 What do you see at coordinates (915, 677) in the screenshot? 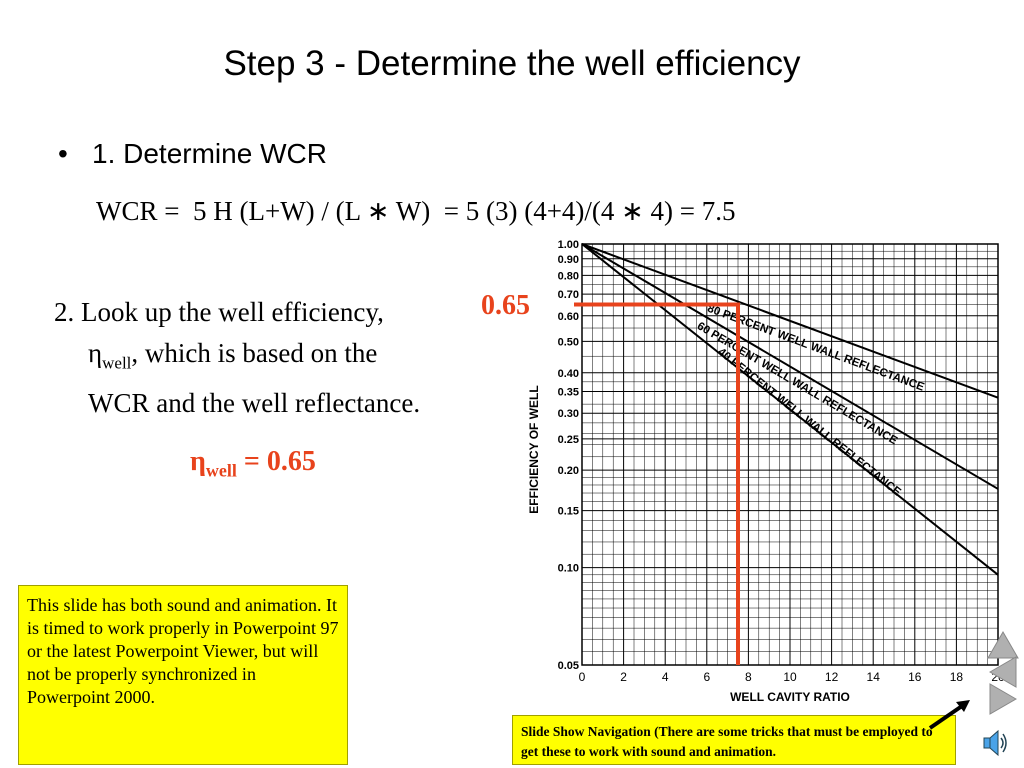
I see `x-tick-label: 16` at bounding box center [915, 677].